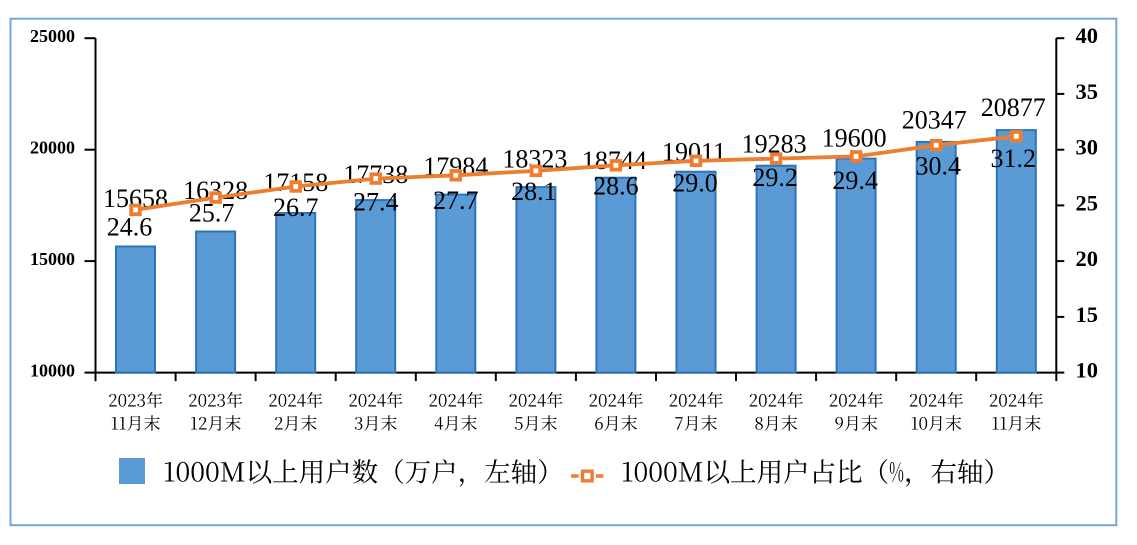  I want to click on svg-text: 15, so click(1087, 314).